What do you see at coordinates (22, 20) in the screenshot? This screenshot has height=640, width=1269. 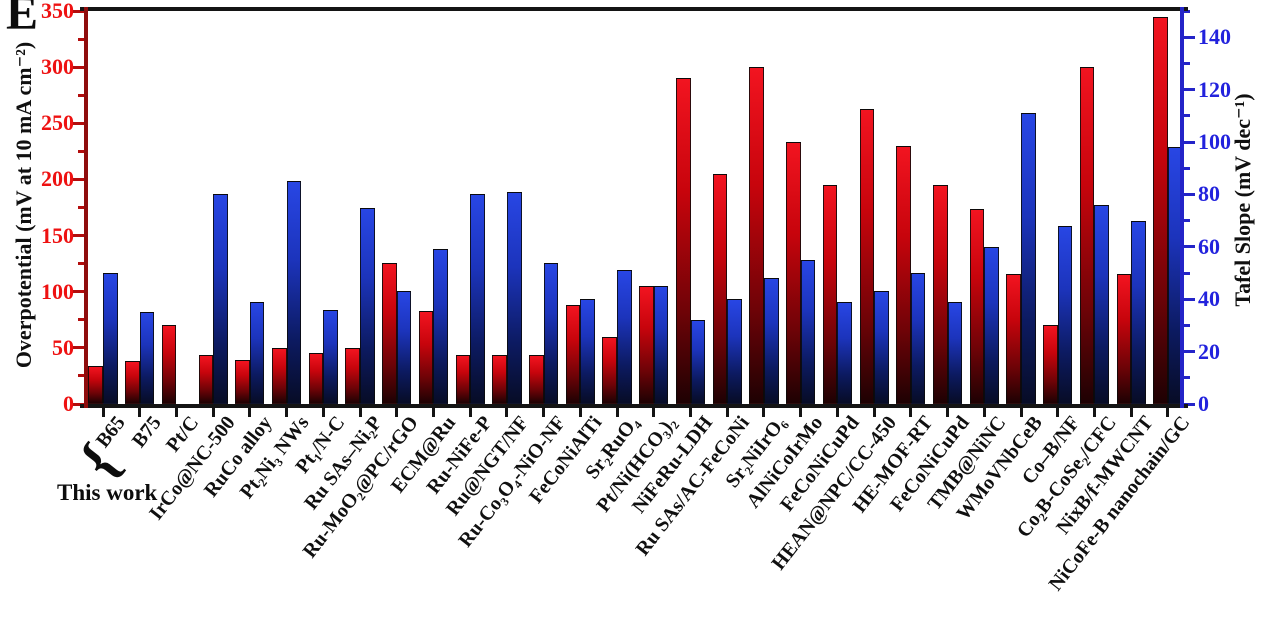 I see `panel-label: E` at bounding box center [22, 20].